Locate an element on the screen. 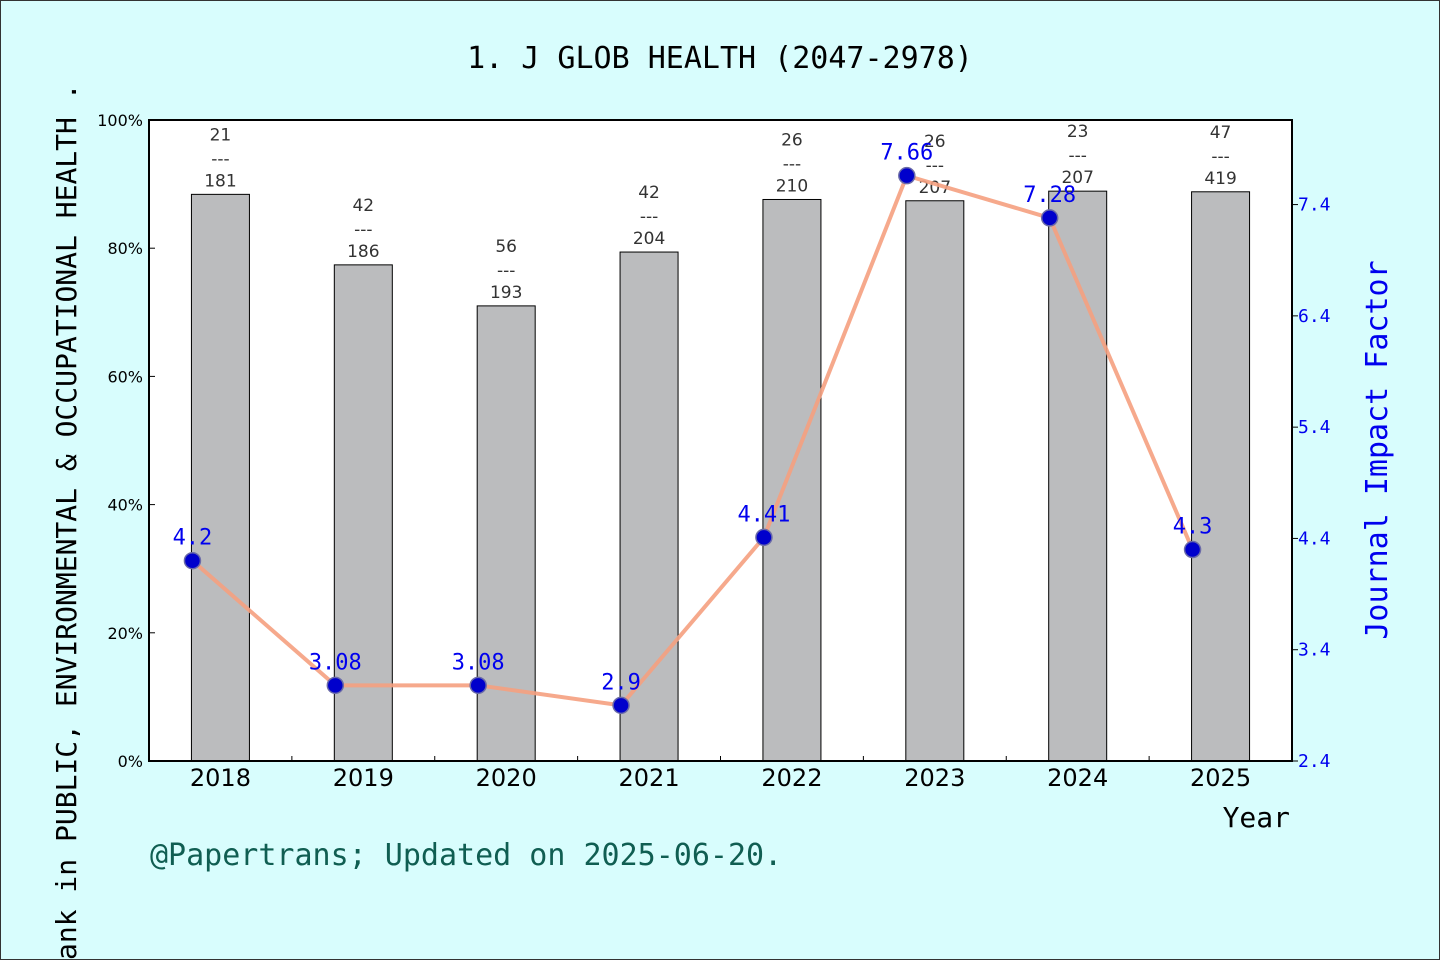  impact-factor-label-2020: 3.08 is located at coordinates (478, 662).